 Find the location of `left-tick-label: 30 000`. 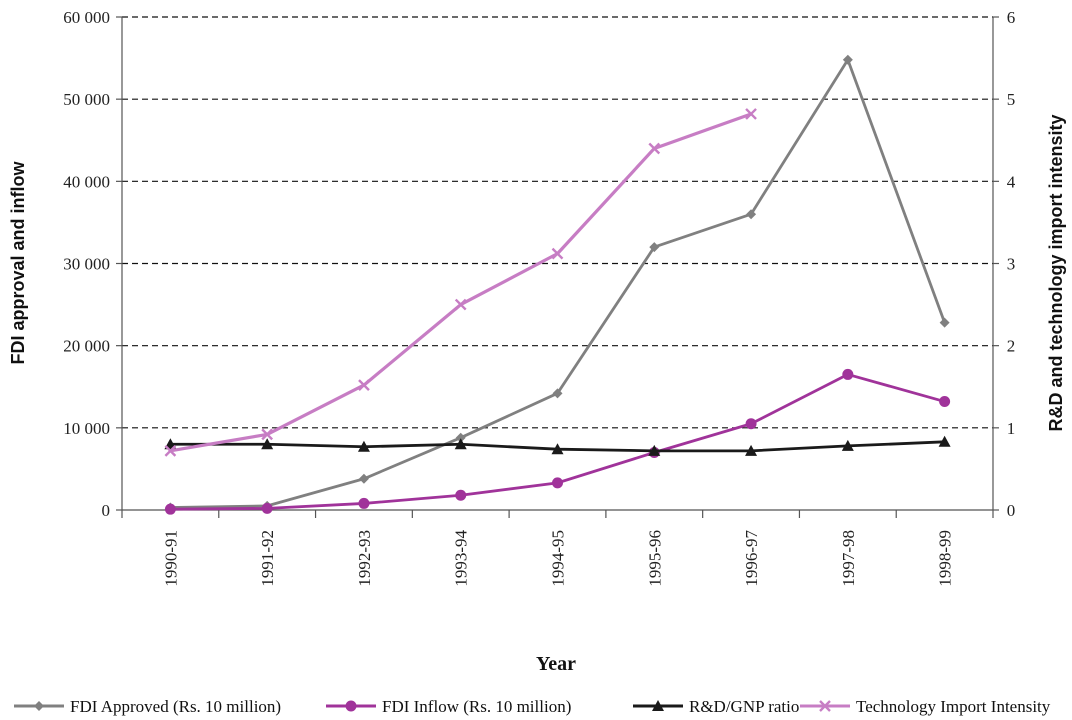

left-tick-label: 30 000 is located at coordinates (86, 264).